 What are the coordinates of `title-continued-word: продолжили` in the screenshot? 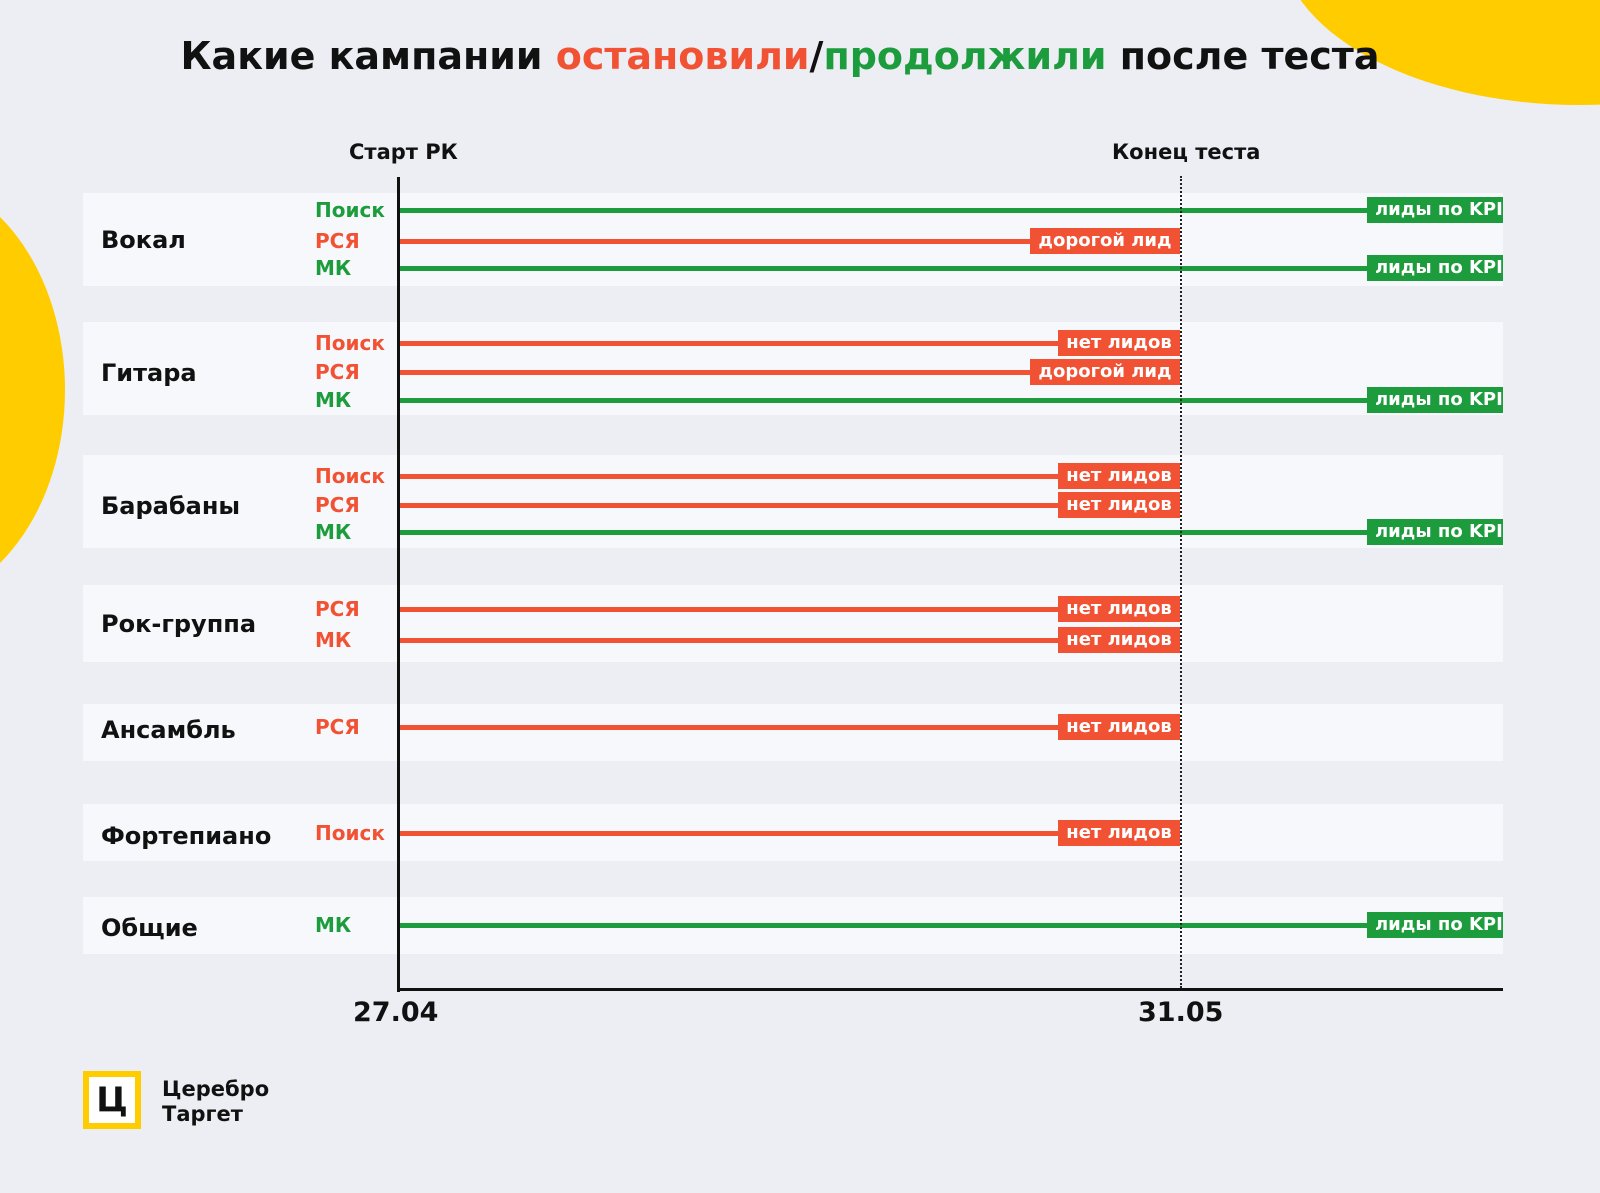 It's located at (965, 56).